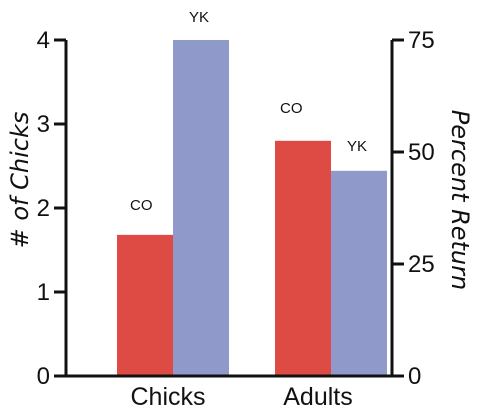  Describe the element at coordinates (421, 40) in the screenshot. I see `right-tick-label: 75` at that location.